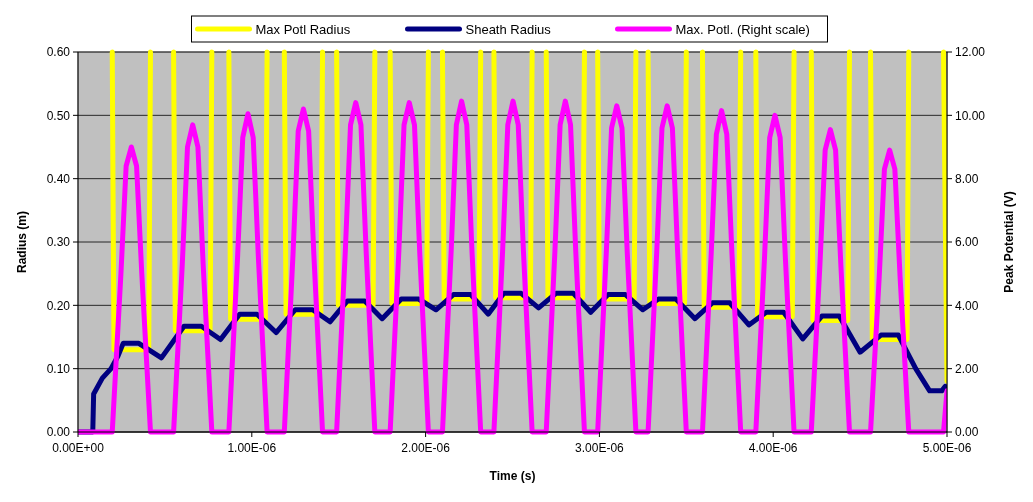 The height and width of the screenshot is (502, 1033). I want to click on y-tick-label: 0.20, so click(58, 305).